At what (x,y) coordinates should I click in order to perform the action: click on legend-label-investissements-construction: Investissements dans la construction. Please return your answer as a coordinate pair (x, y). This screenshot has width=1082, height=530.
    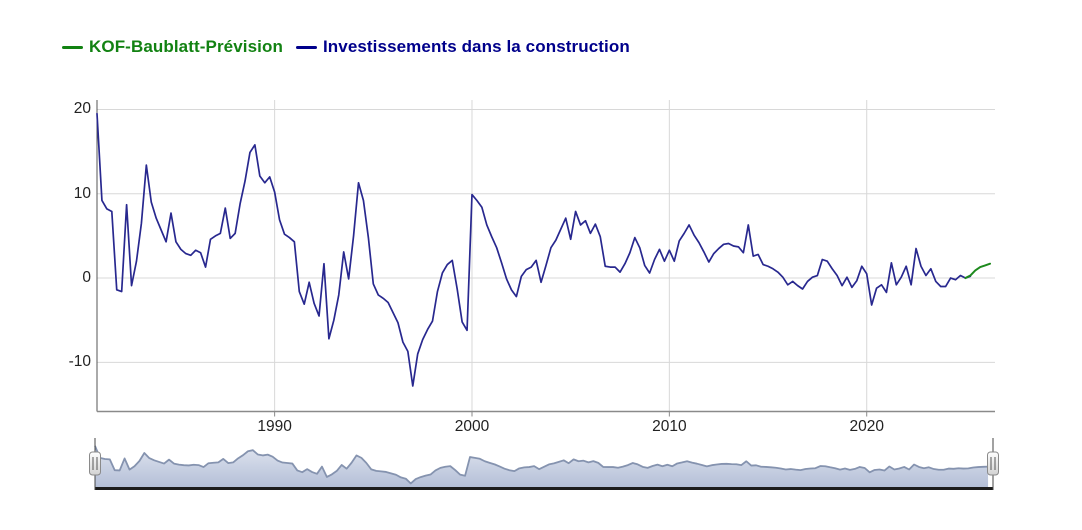
    Looking at the image, I should click on (476, 46).